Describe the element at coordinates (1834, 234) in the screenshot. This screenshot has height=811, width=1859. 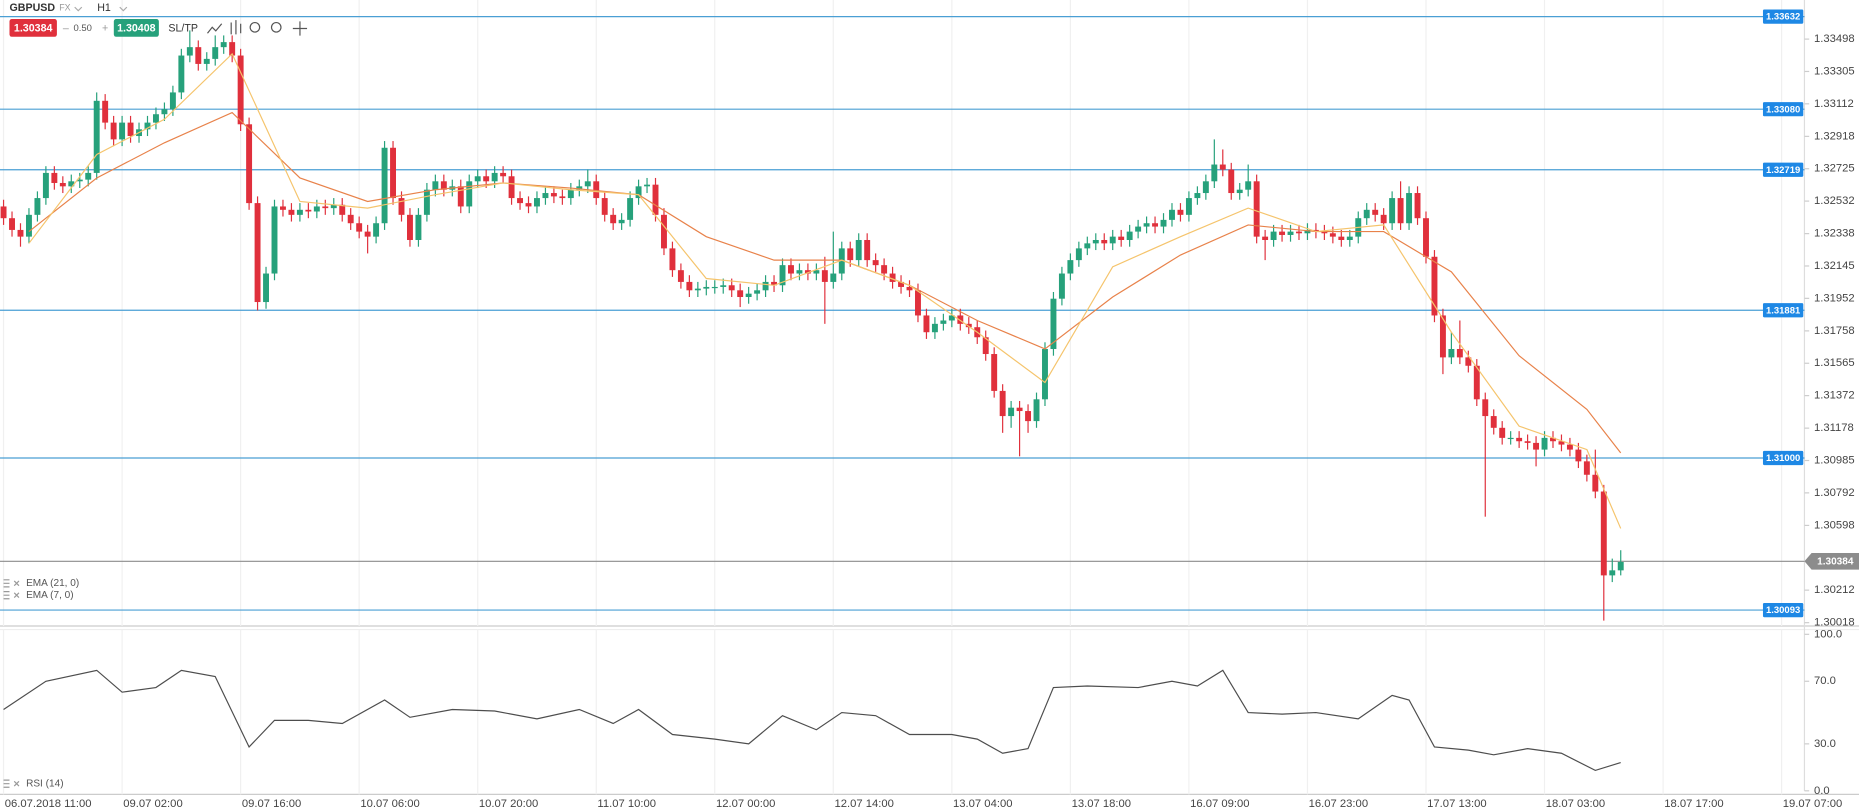
I see `y-tick-label: 1.32338` at that location.